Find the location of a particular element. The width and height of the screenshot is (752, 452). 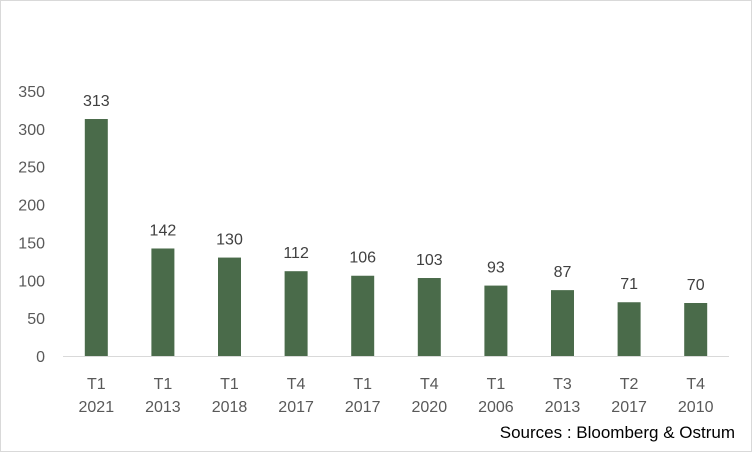

x-tick-label-quarter: T3 is located at coordinates (562, 384).